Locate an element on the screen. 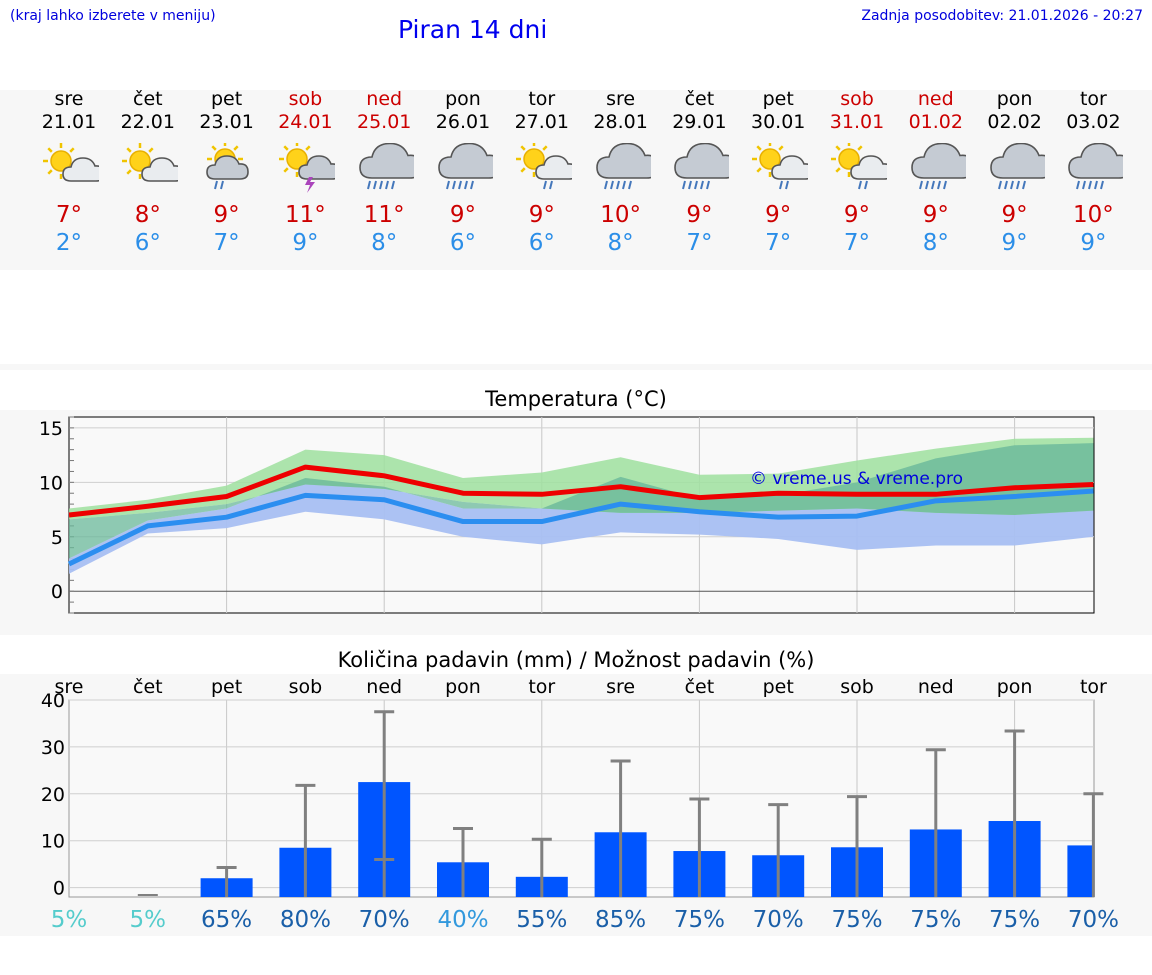 This screenshot has height=975, width=1152. day-name: čet is located at coordinates (148, 99).